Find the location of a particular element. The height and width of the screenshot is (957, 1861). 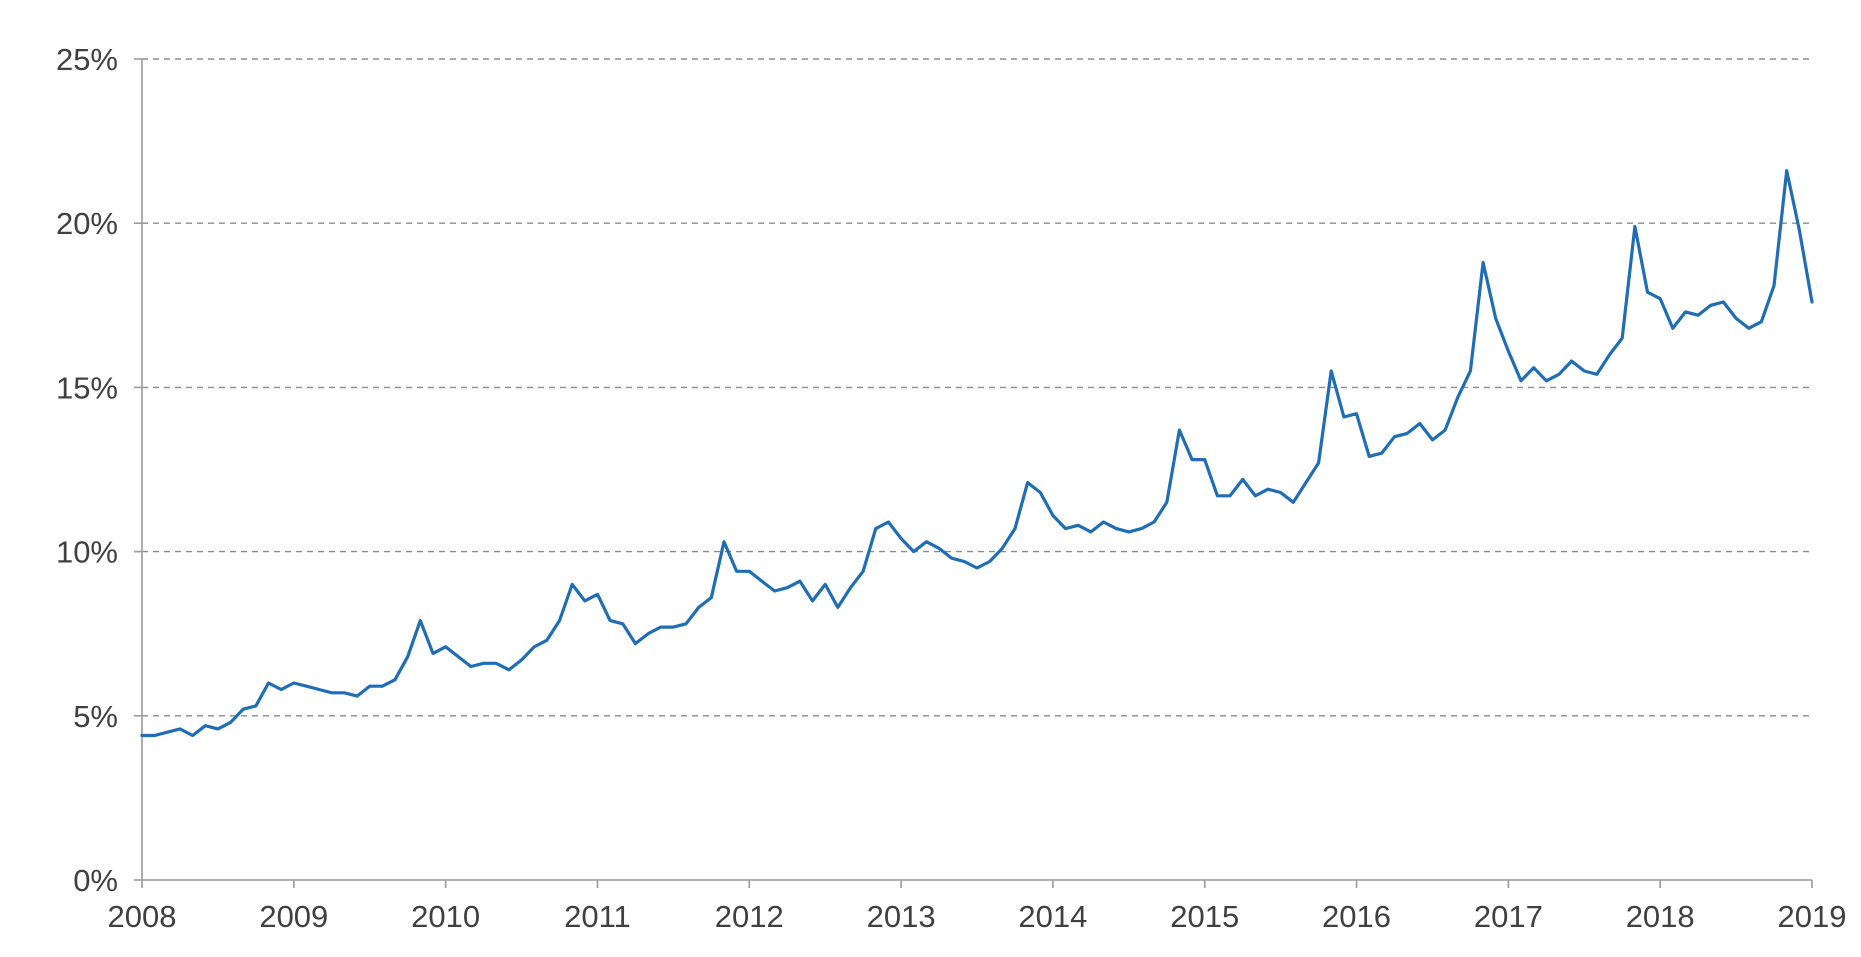

x-tick-label: 2014 is located at coordinates (1052, 916).